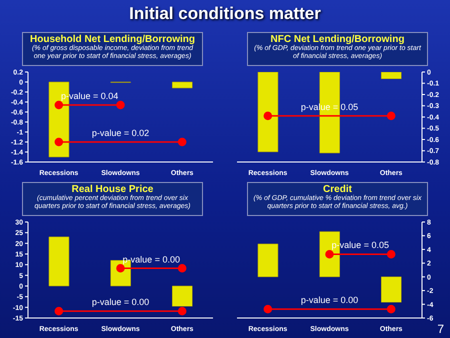 The image size is (450, 338). What do you see at coordinates (225, 14) in the screenshot?
I see `text: Initial conditions matter` at bounding box center [225, 14].